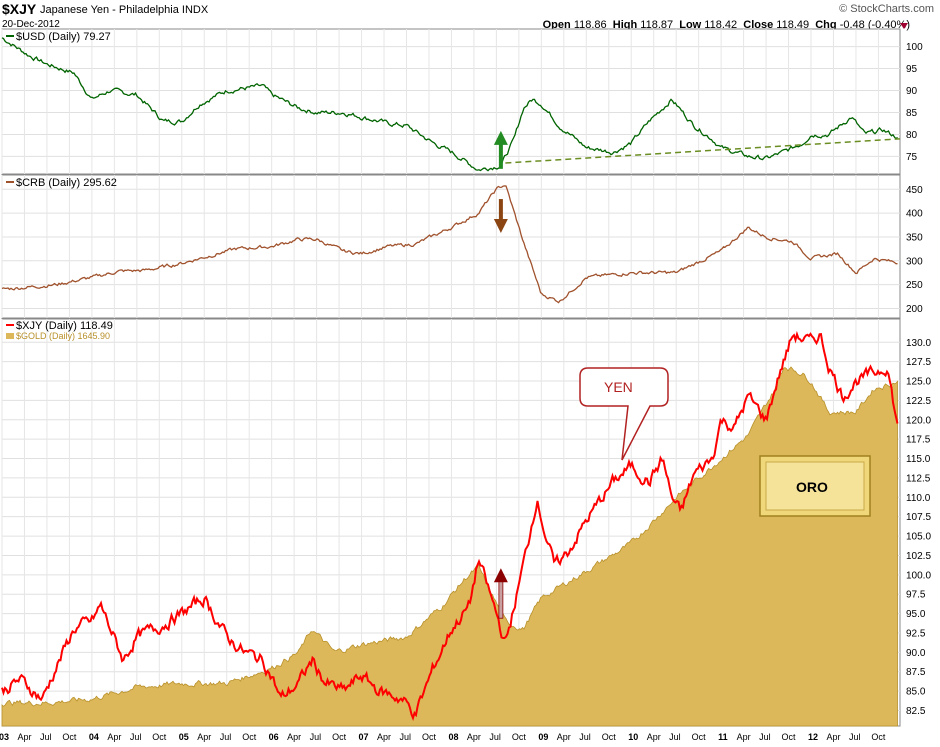 This screenshot has width=940, height=747. Describe the element at coordinates (874, 25) in the screenshot. I see `chg-value: -0.48 (-0.40%)` at that location.